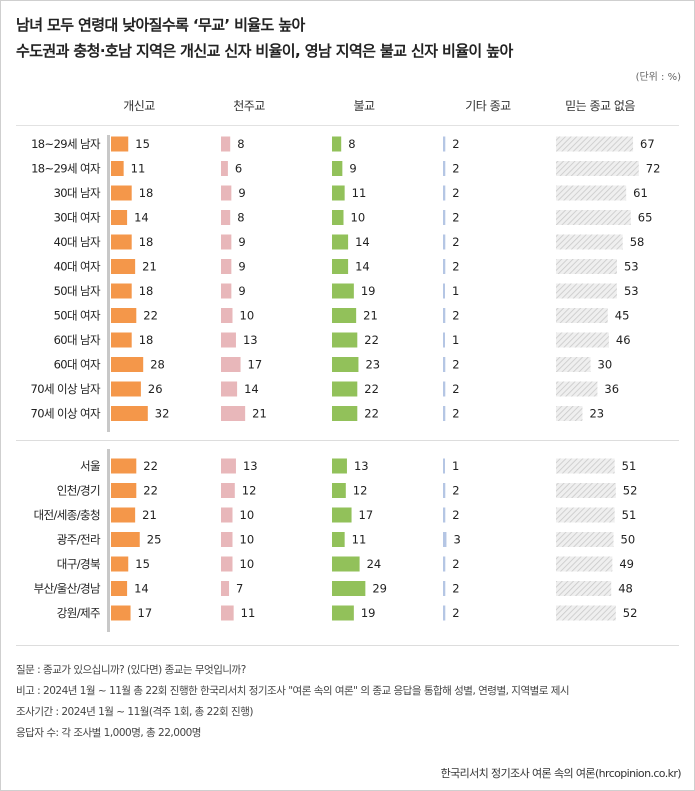  What do you see at coordinates (134, 712) in the screenshot?
I see `footer-period: 조사기간 : 2024년 1월 ~ 11월(격주 1회, 총 22회 진행)` at bounding box center [134, 712].